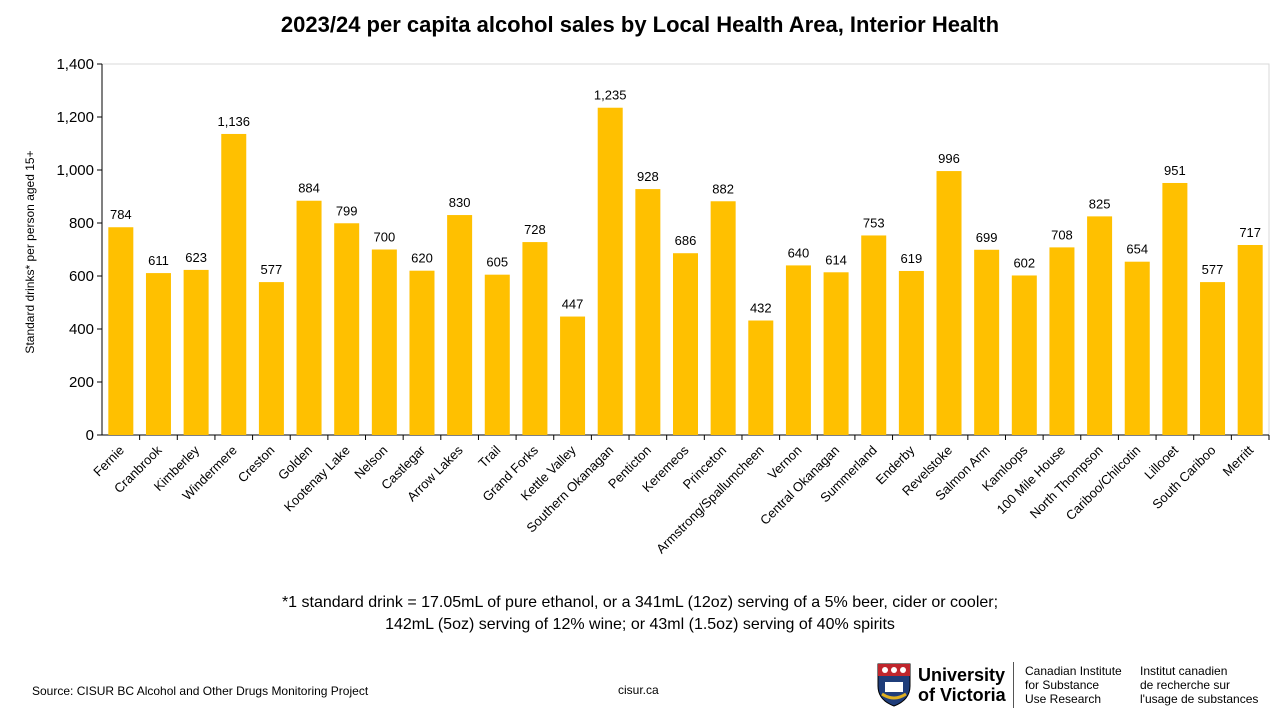 Image resolution: width=1280 pixels, height=720 pixels. Describe the element at coordinates (761, 308) in the screenshot. I see `bar-value-label: 432` at that location.